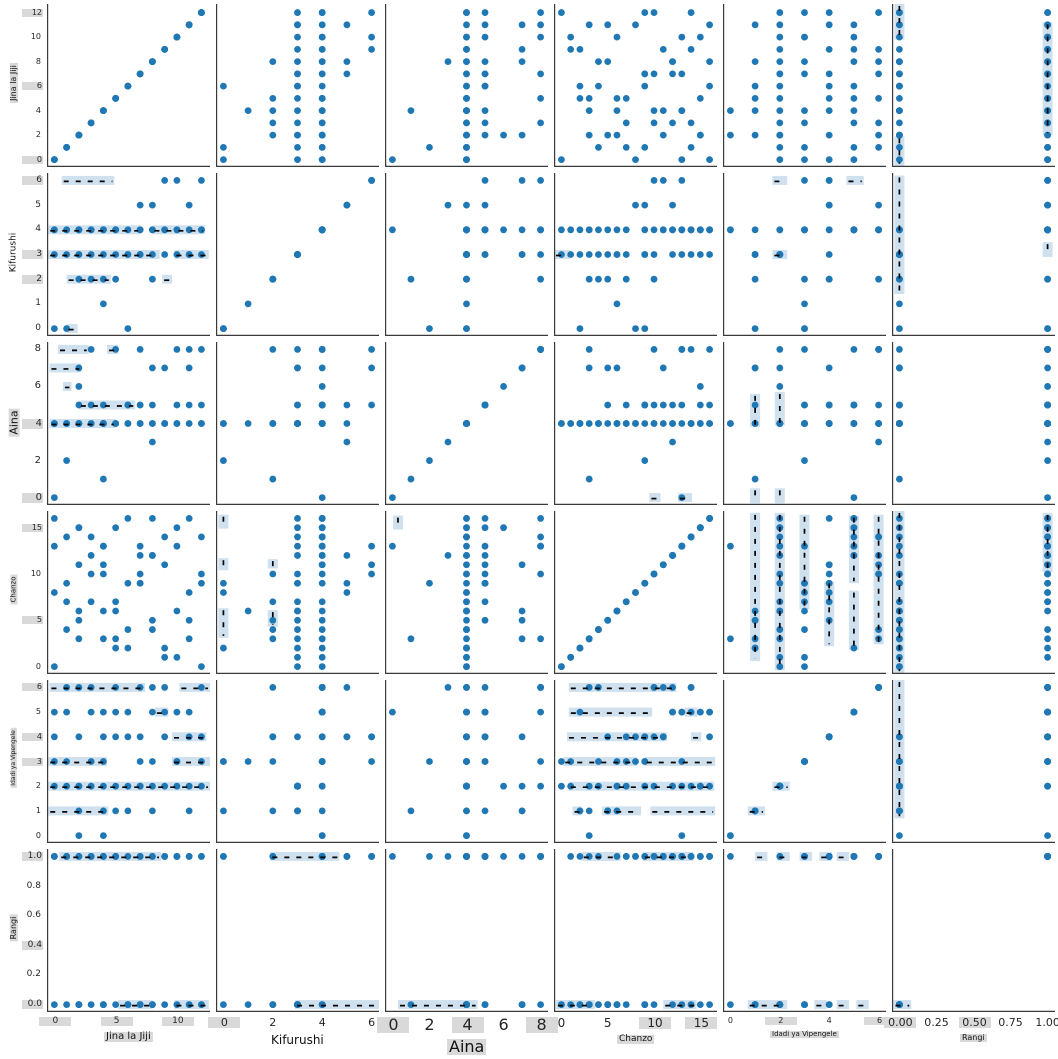 This screenshot has height=1059, width=1058. Describe the element at coordinates (973, 254) in the screenshot. I see `scatter-cell-kifurushi-vs-rangi` at that location.